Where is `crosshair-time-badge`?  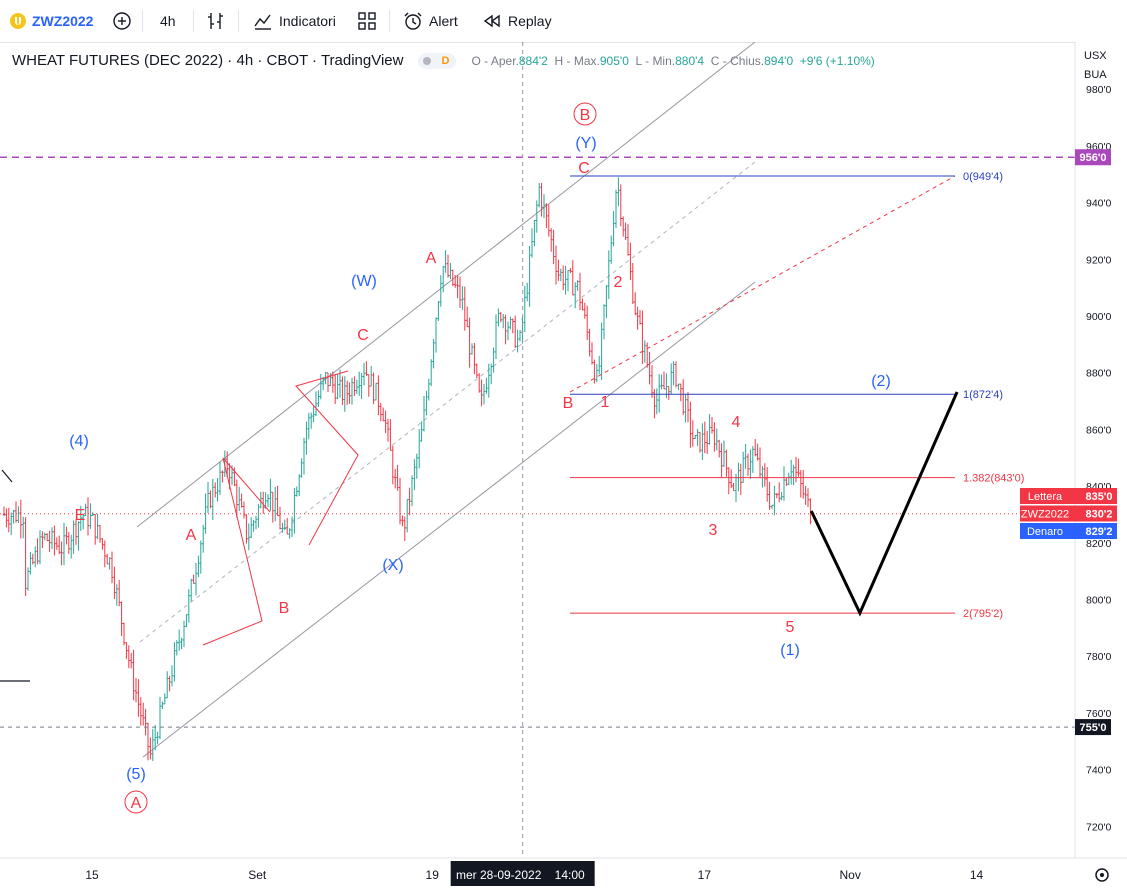
crosshair-time-badge is located at coordinates (522, 873).